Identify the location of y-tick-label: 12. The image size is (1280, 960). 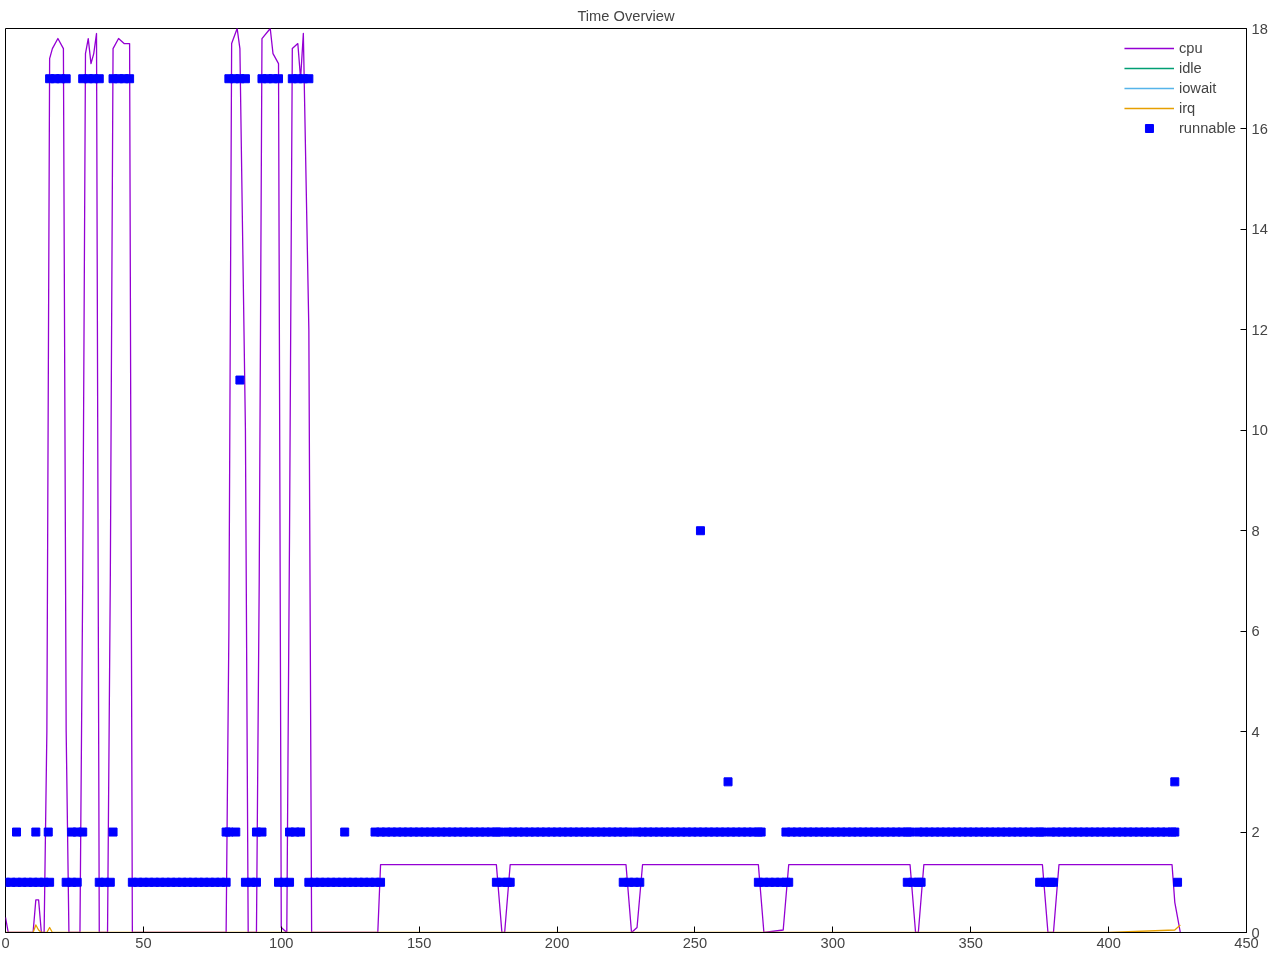
(1259, 329).